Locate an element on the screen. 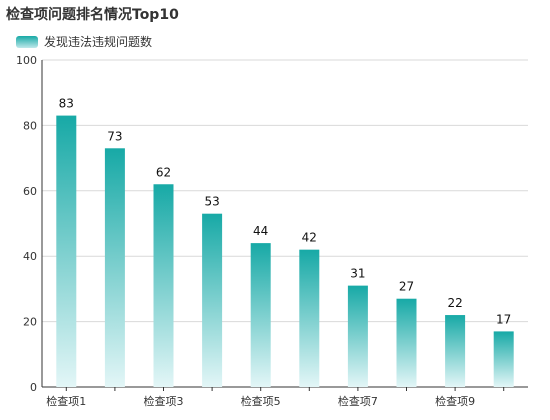  legend: 发现违法违规问题数 is located at coordinates (84, 41).